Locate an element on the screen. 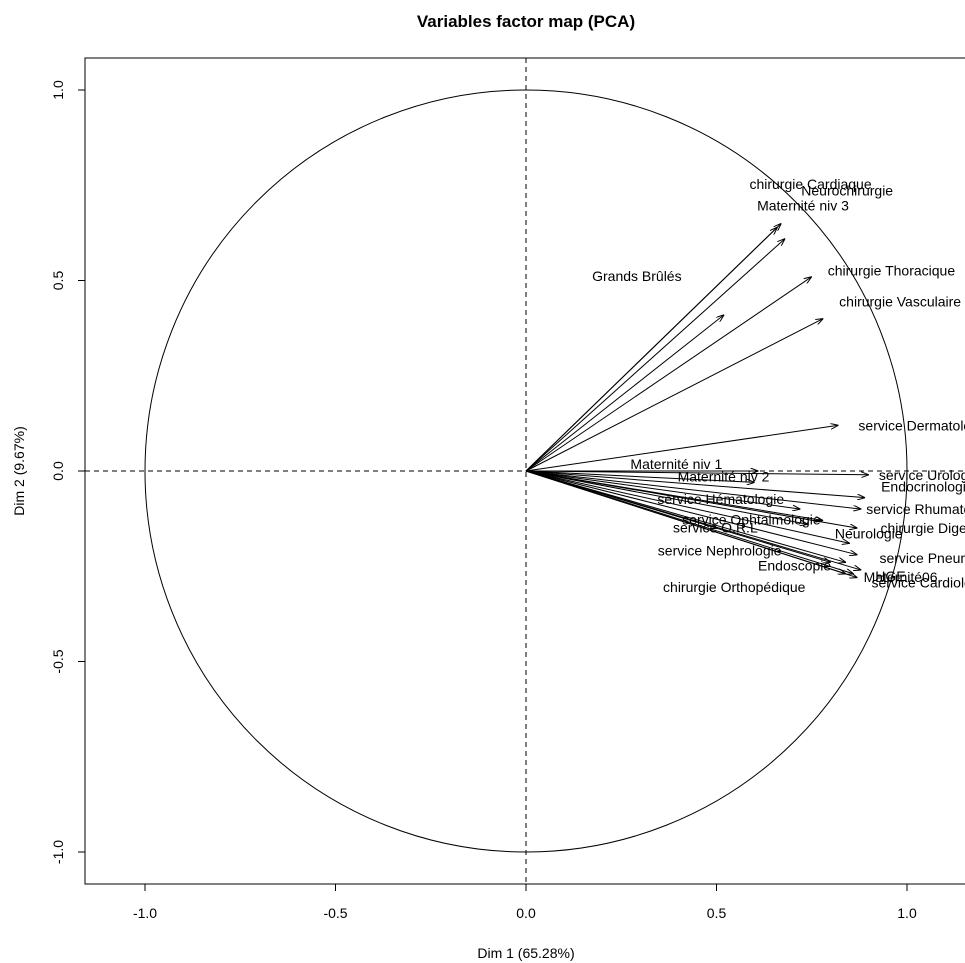  y-tick-label: 0.5 is located at coordinates (58, 281).